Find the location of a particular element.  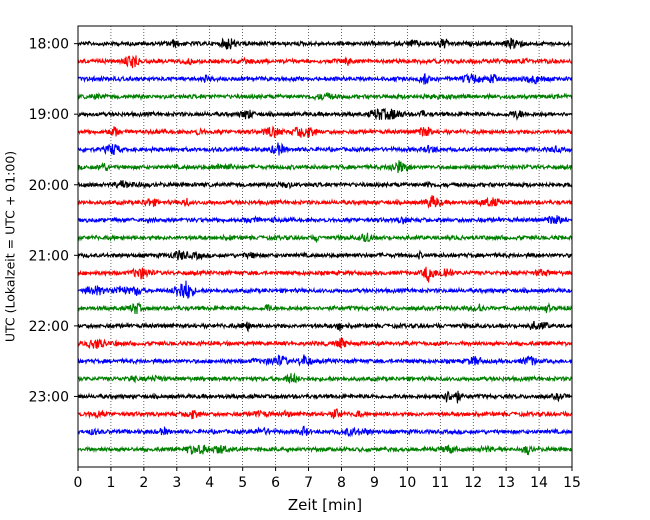

y-tick-label-2300: 23:00 is located at coordinates (49, 397).